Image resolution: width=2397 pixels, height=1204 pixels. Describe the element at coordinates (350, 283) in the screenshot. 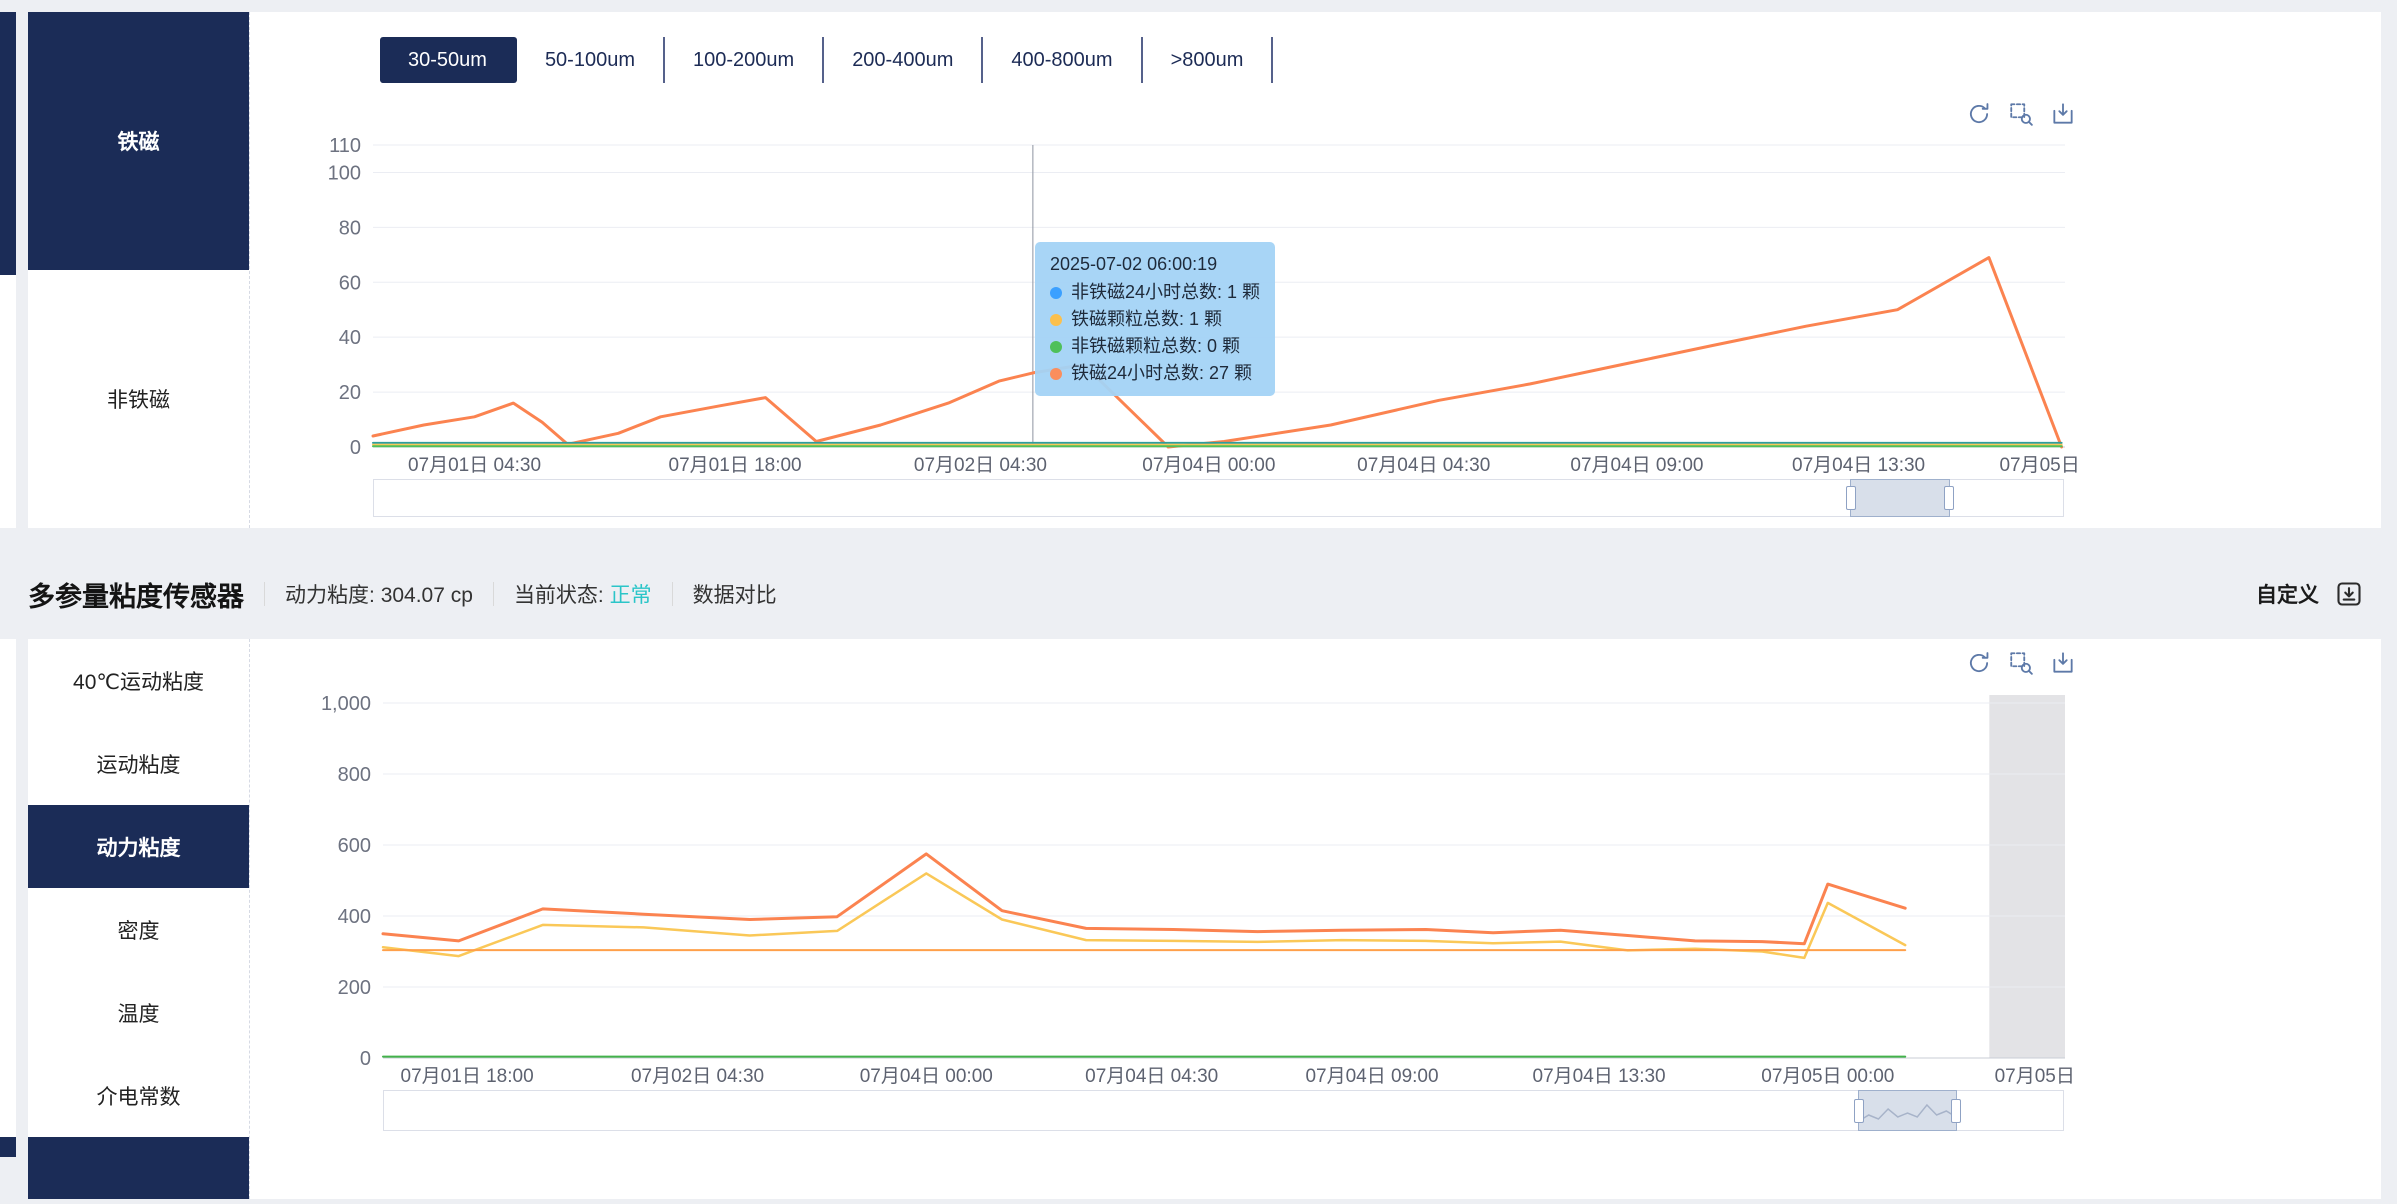

I see `svg-text: 60` at that location.